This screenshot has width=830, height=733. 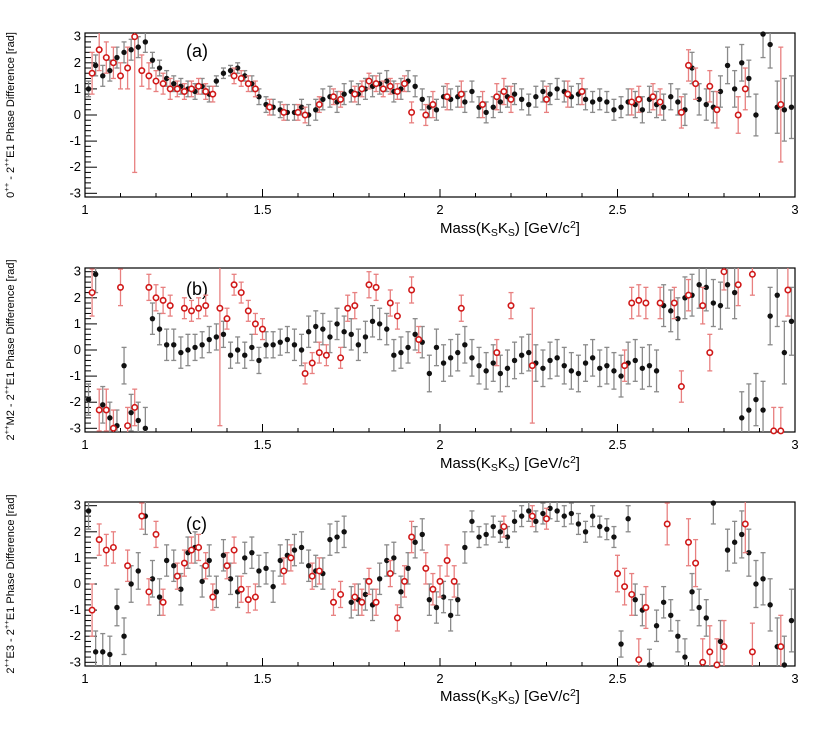 What do you see at coordinates (617, 209) in the screenshot?
I see `x-tick-label: 2.5` at bounding box center [617, 209].